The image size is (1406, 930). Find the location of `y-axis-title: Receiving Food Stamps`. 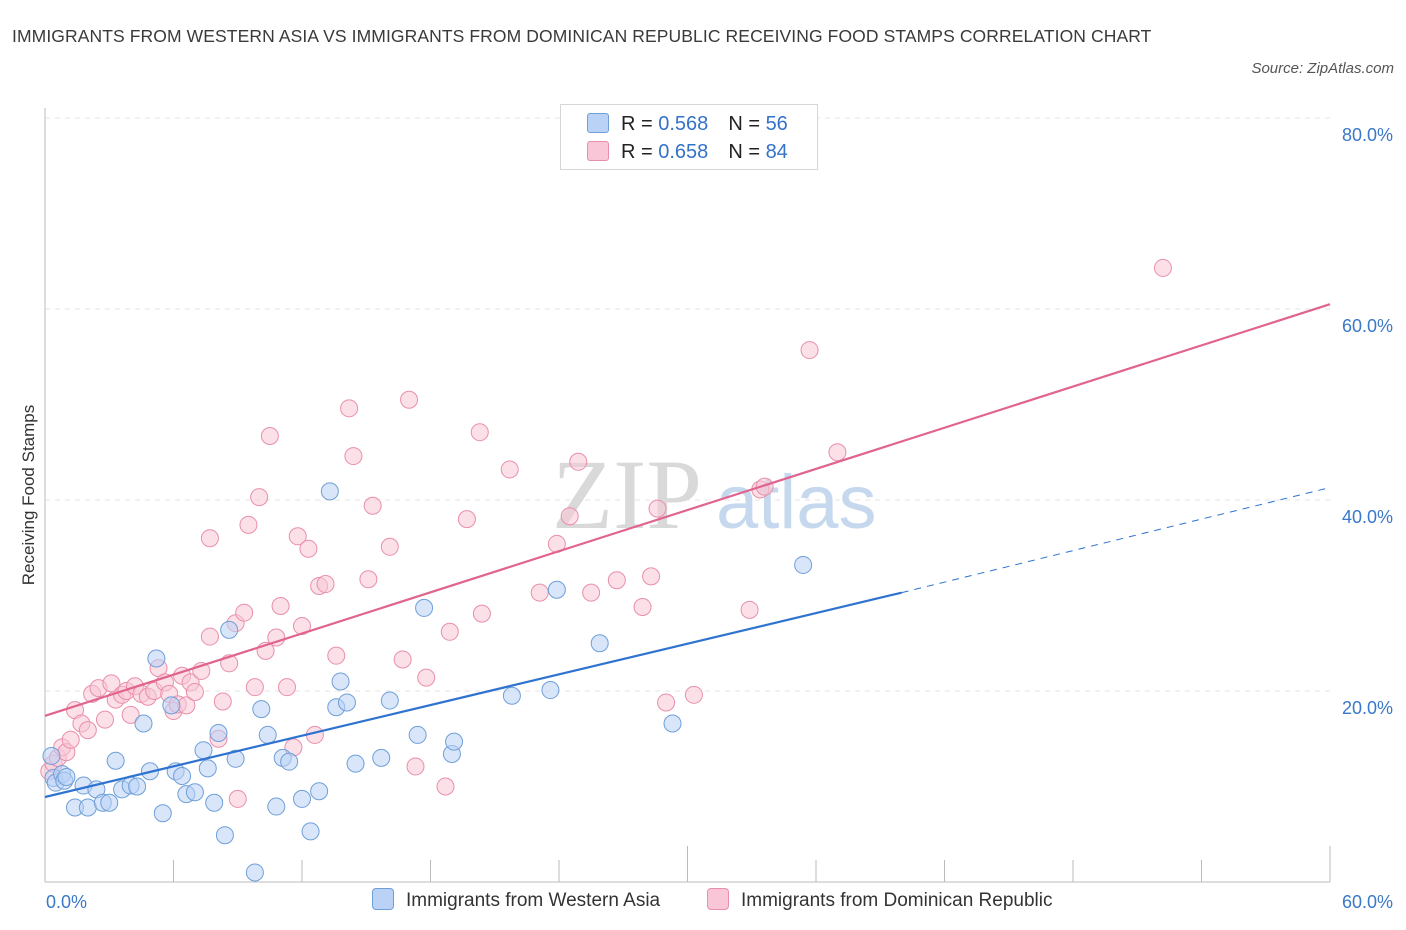

y-axis-title: Receiving Food Stamps is located at coordinates (28, 495).